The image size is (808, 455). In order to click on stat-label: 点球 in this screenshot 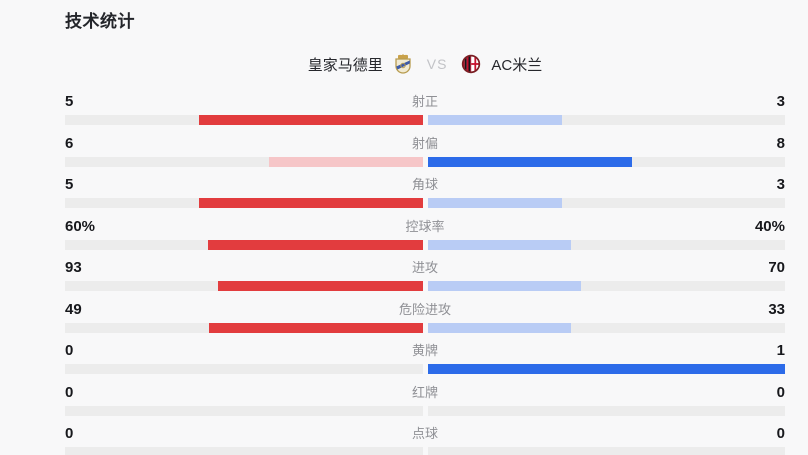, I will do `click(425, 433)`.